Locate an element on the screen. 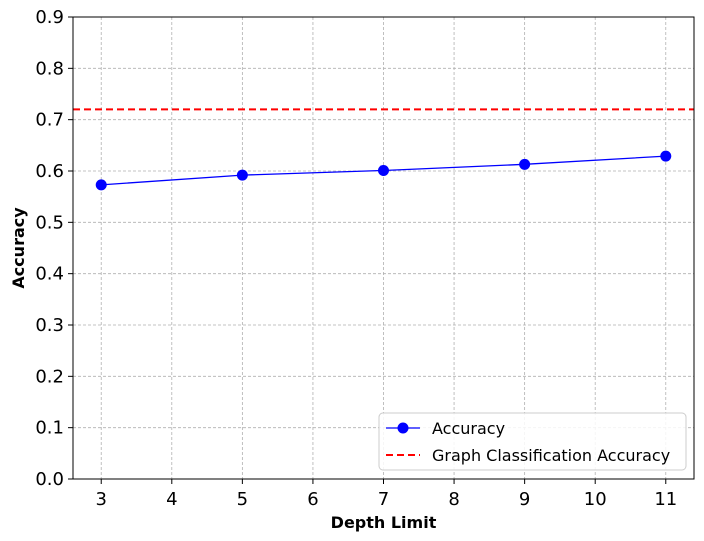 The width and height of the screenshot is (704, 541). x-tick-label: 9 is located at coordinates (524, 499).